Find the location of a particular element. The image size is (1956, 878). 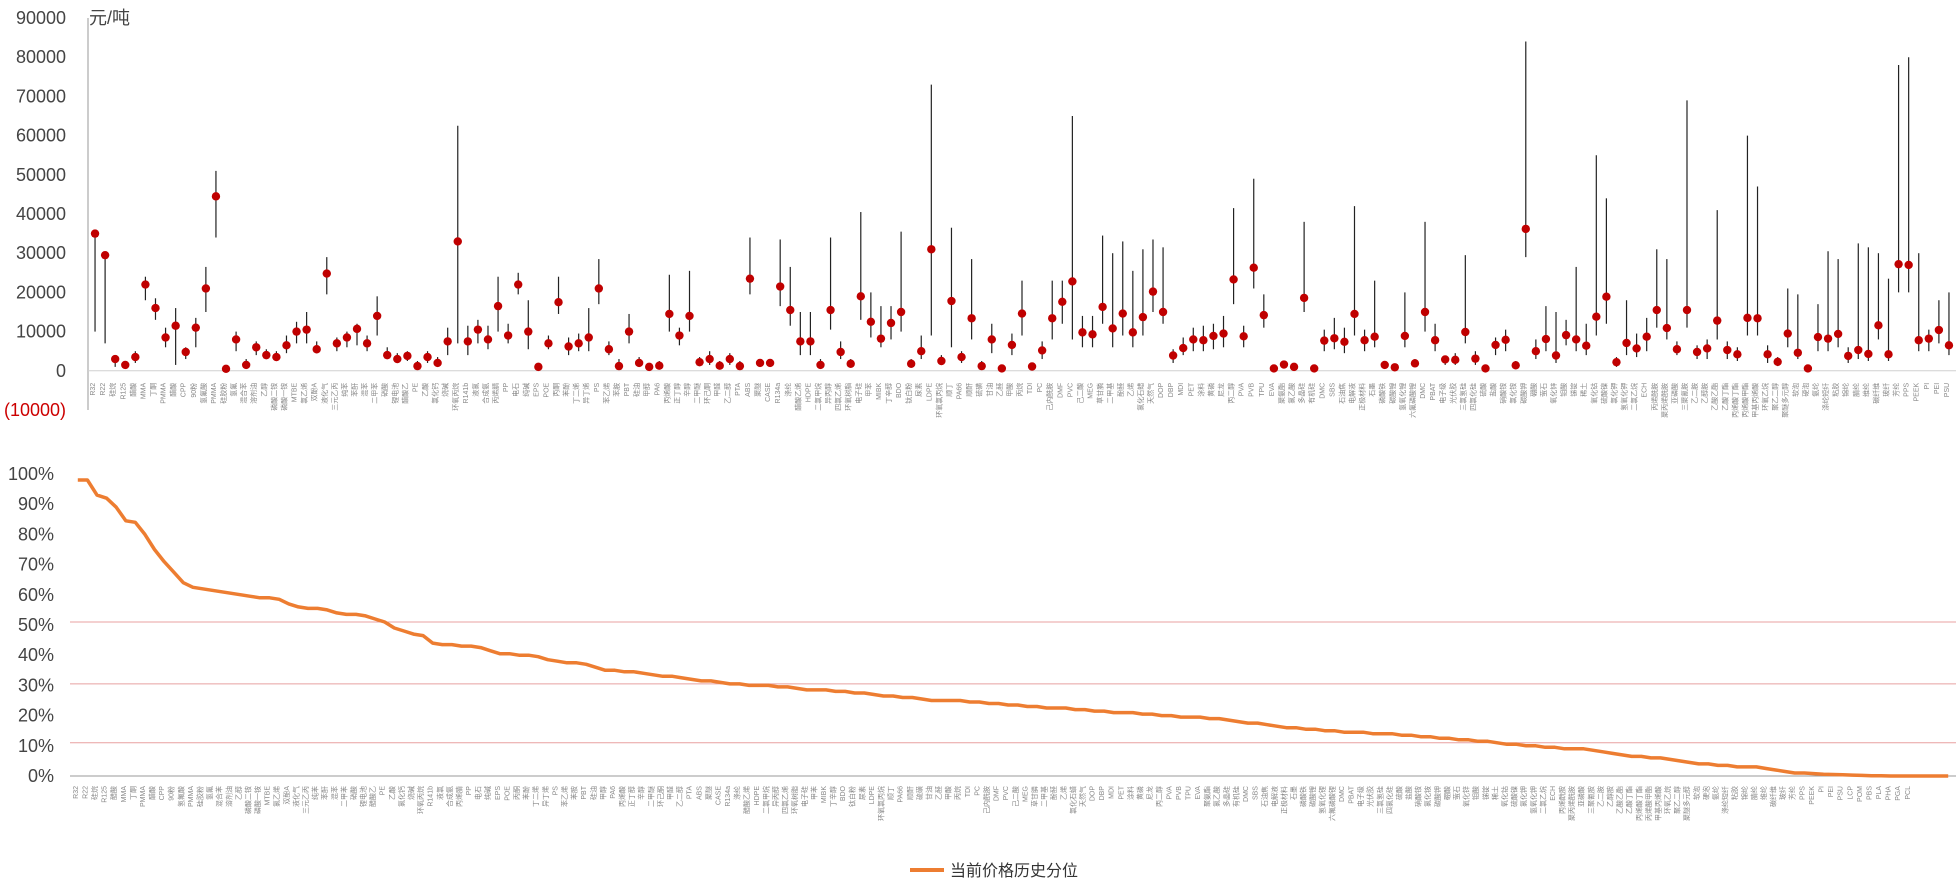

category-label: 乙烯 is located at coordinates (1130, 390).